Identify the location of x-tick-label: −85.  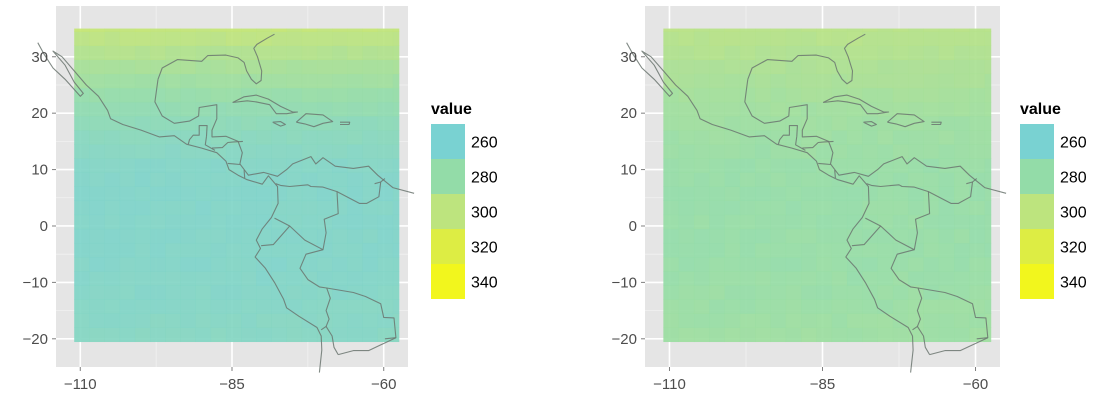
(822, 384).